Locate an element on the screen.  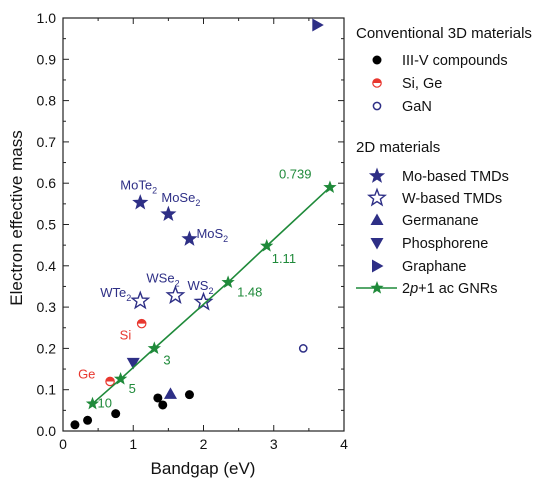
annotation-si: Si is located at coordinates (126, 335).